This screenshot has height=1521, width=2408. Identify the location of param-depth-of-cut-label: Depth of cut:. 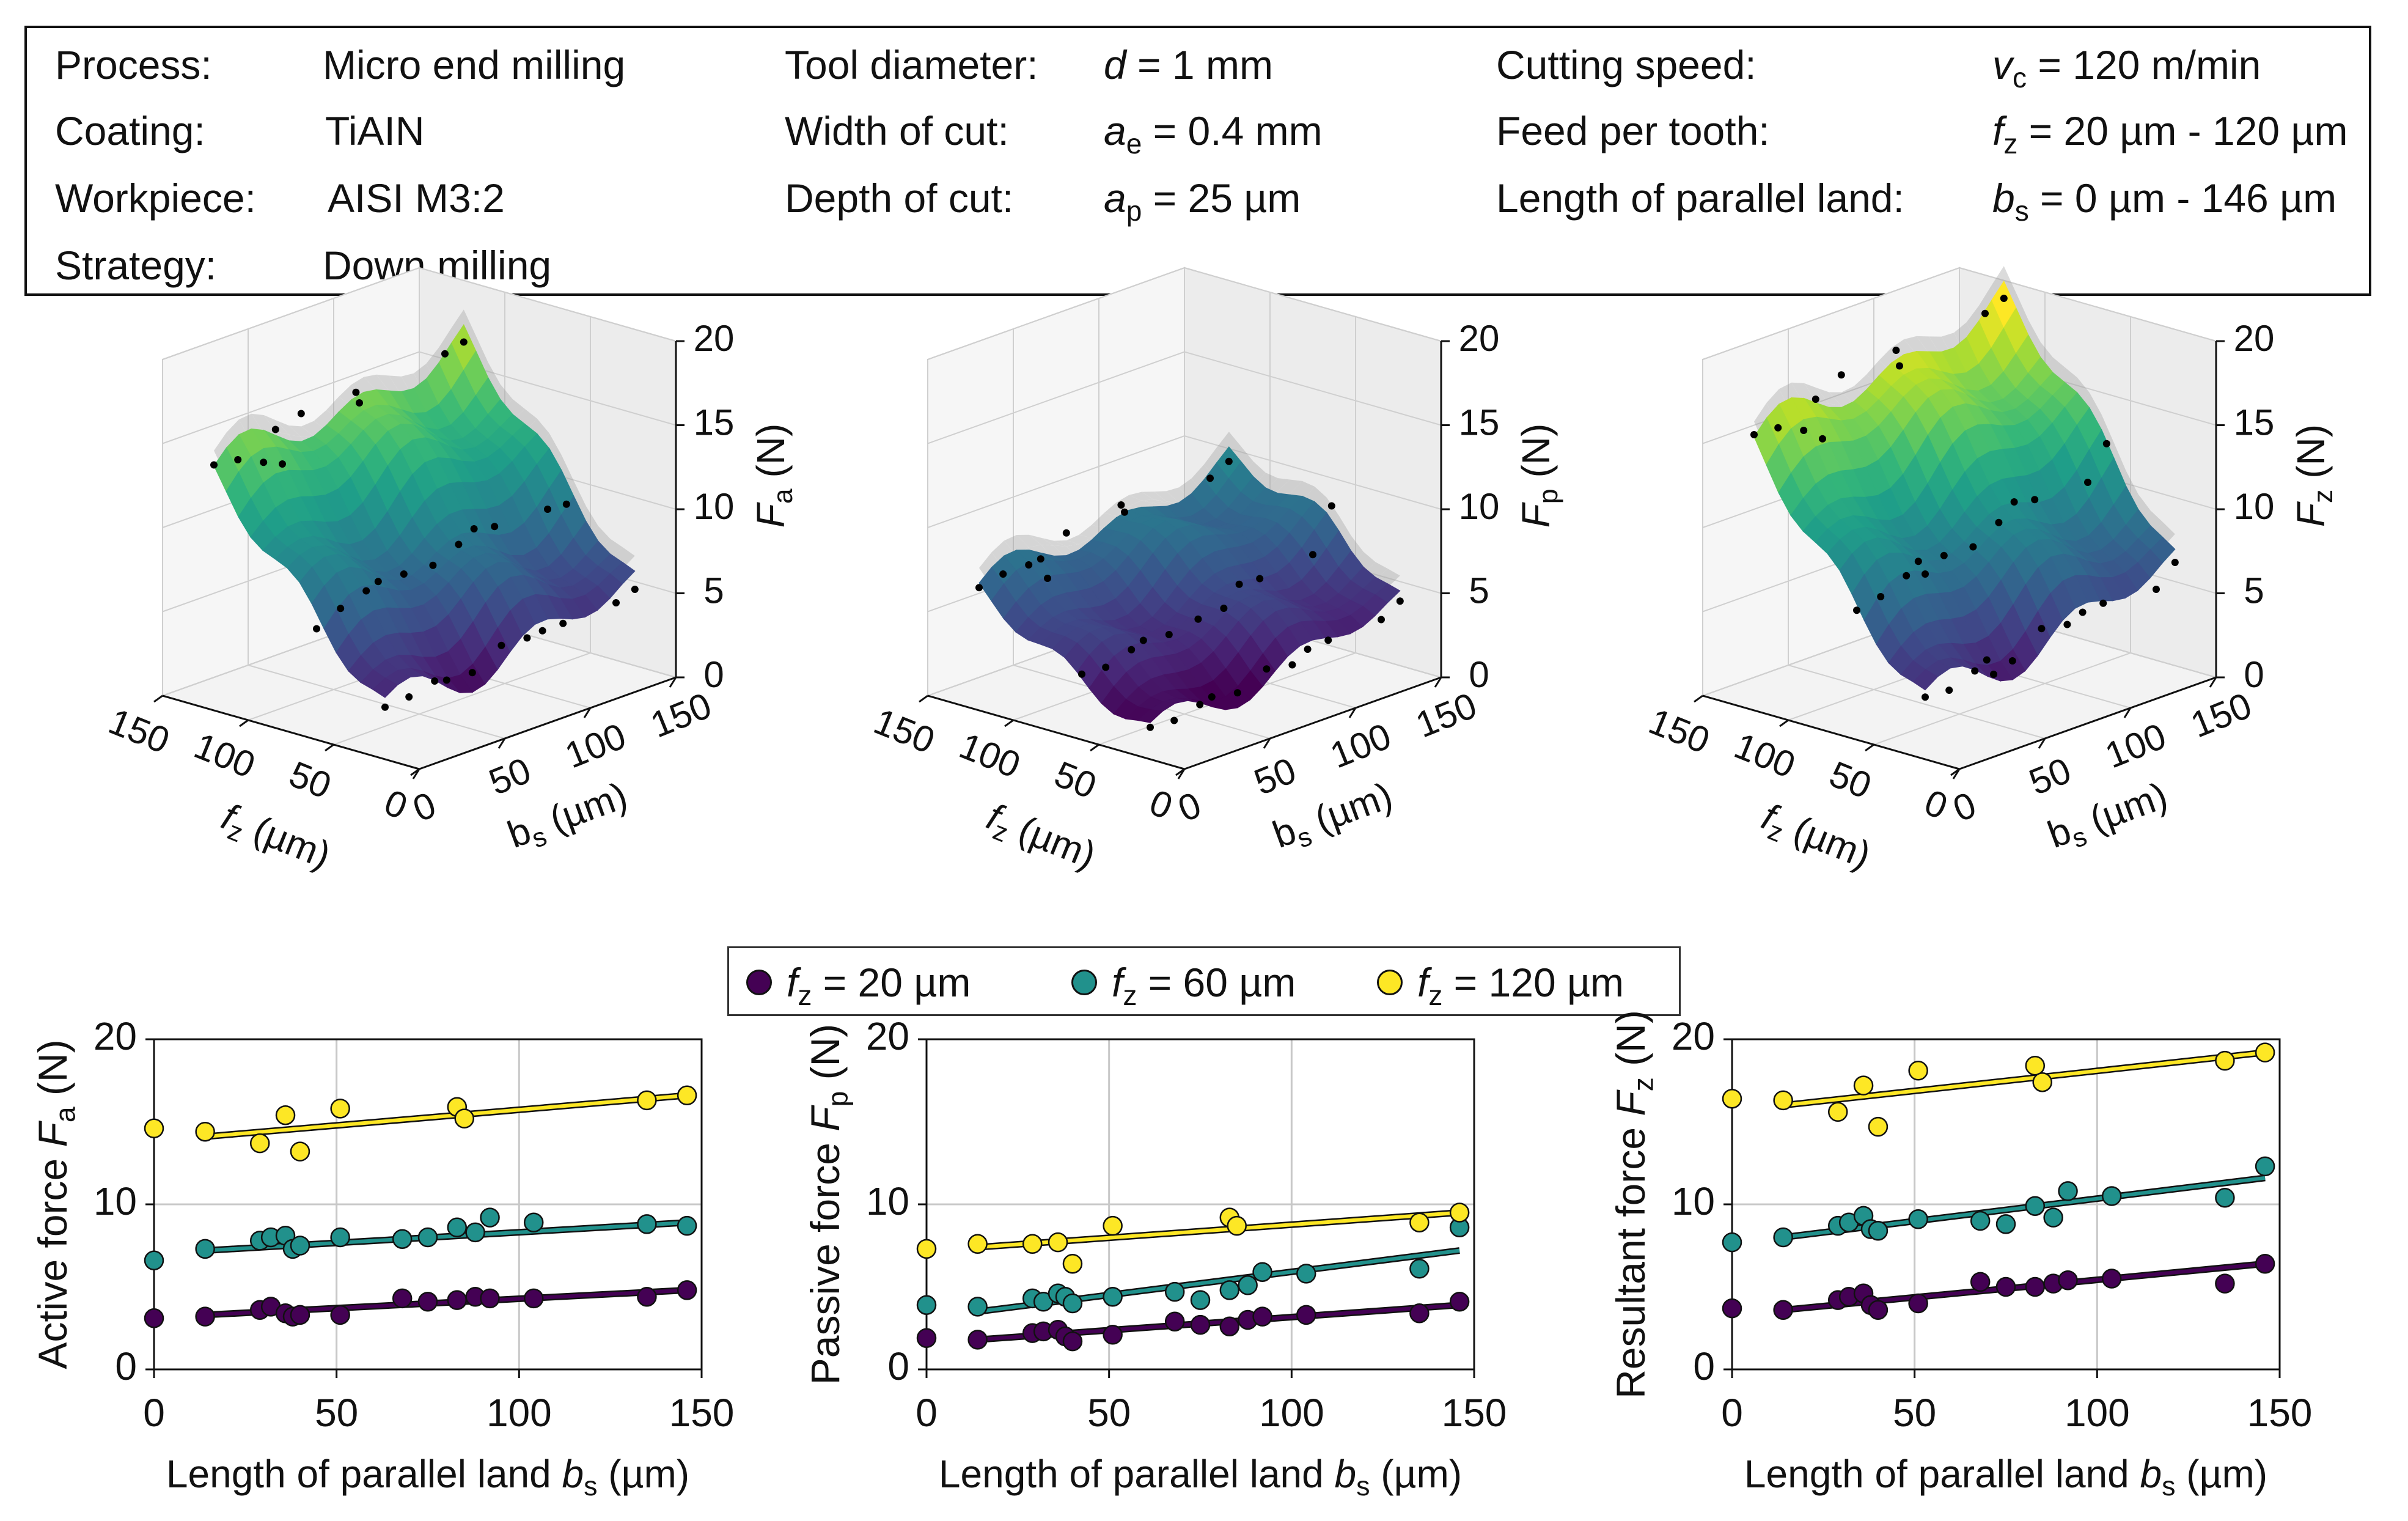
(899, 198).